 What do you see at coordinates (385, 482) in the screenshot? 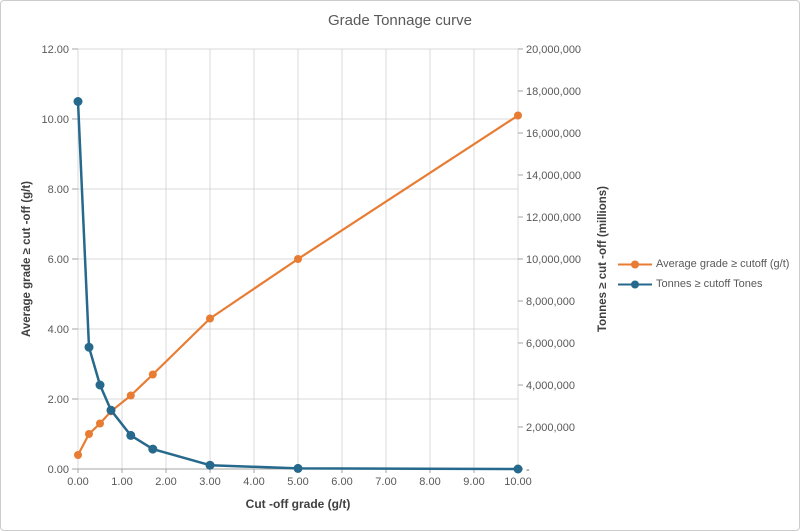
I see `x-tick-label: 7.00` at bounding box center [385, 482].